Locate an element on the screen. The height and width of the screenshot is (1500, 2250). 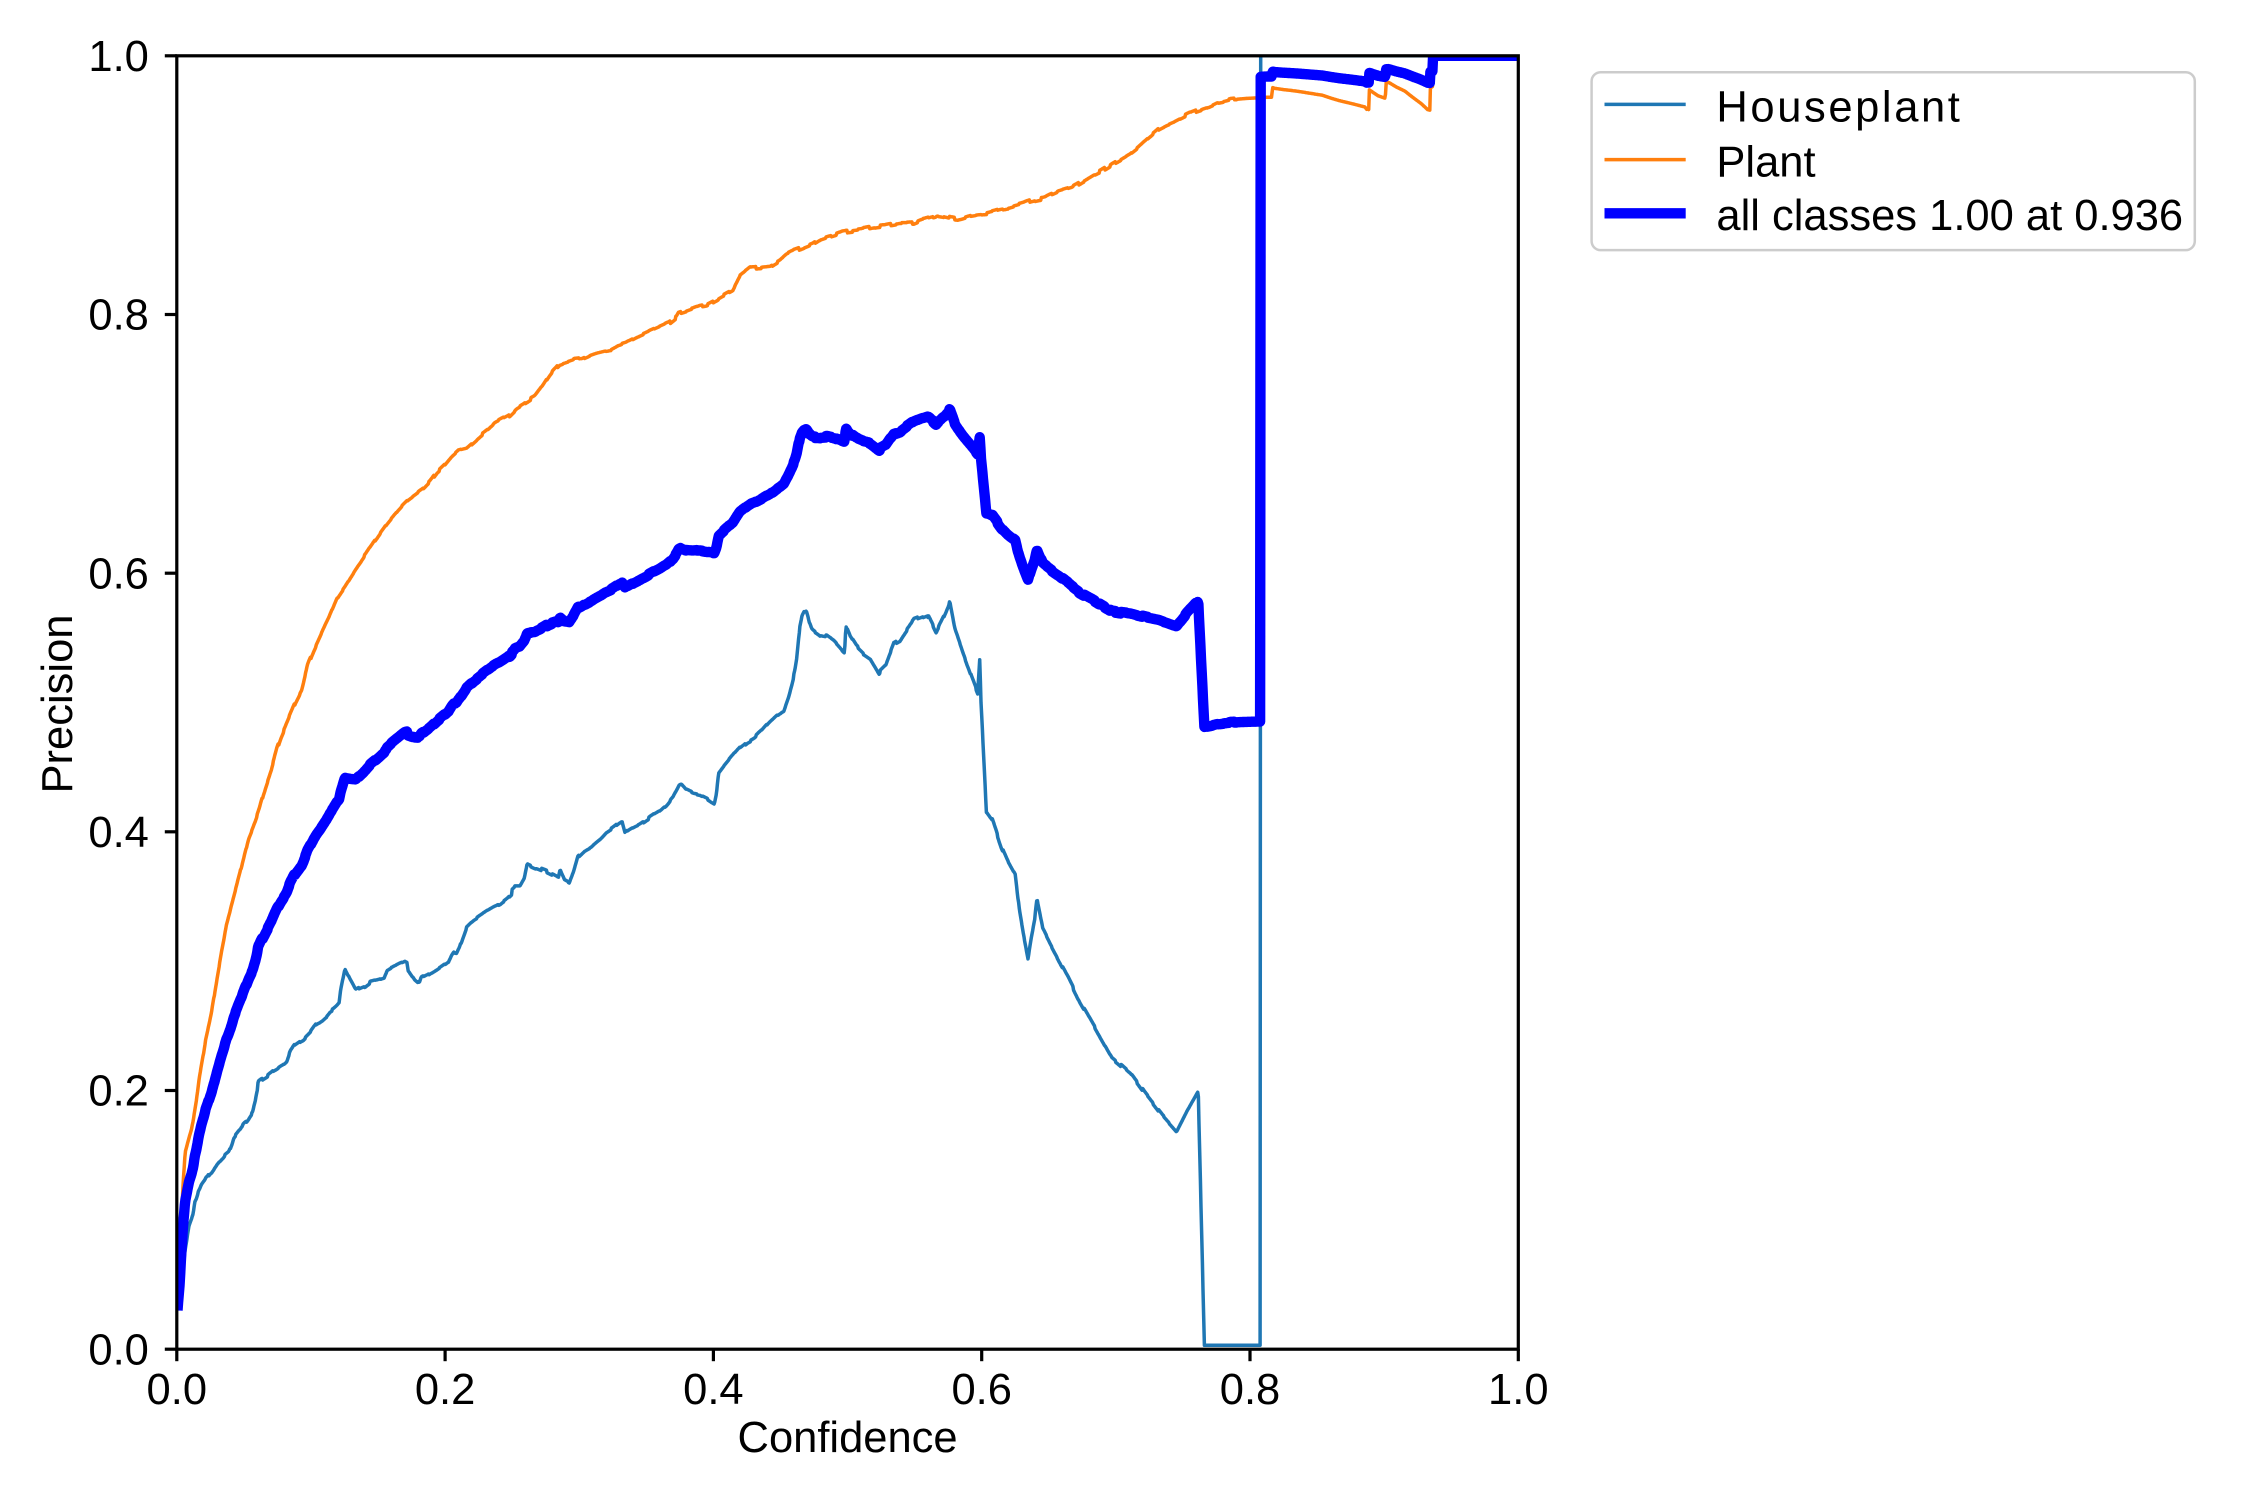
svg-text: Precision is located at coordinates (58, 704).